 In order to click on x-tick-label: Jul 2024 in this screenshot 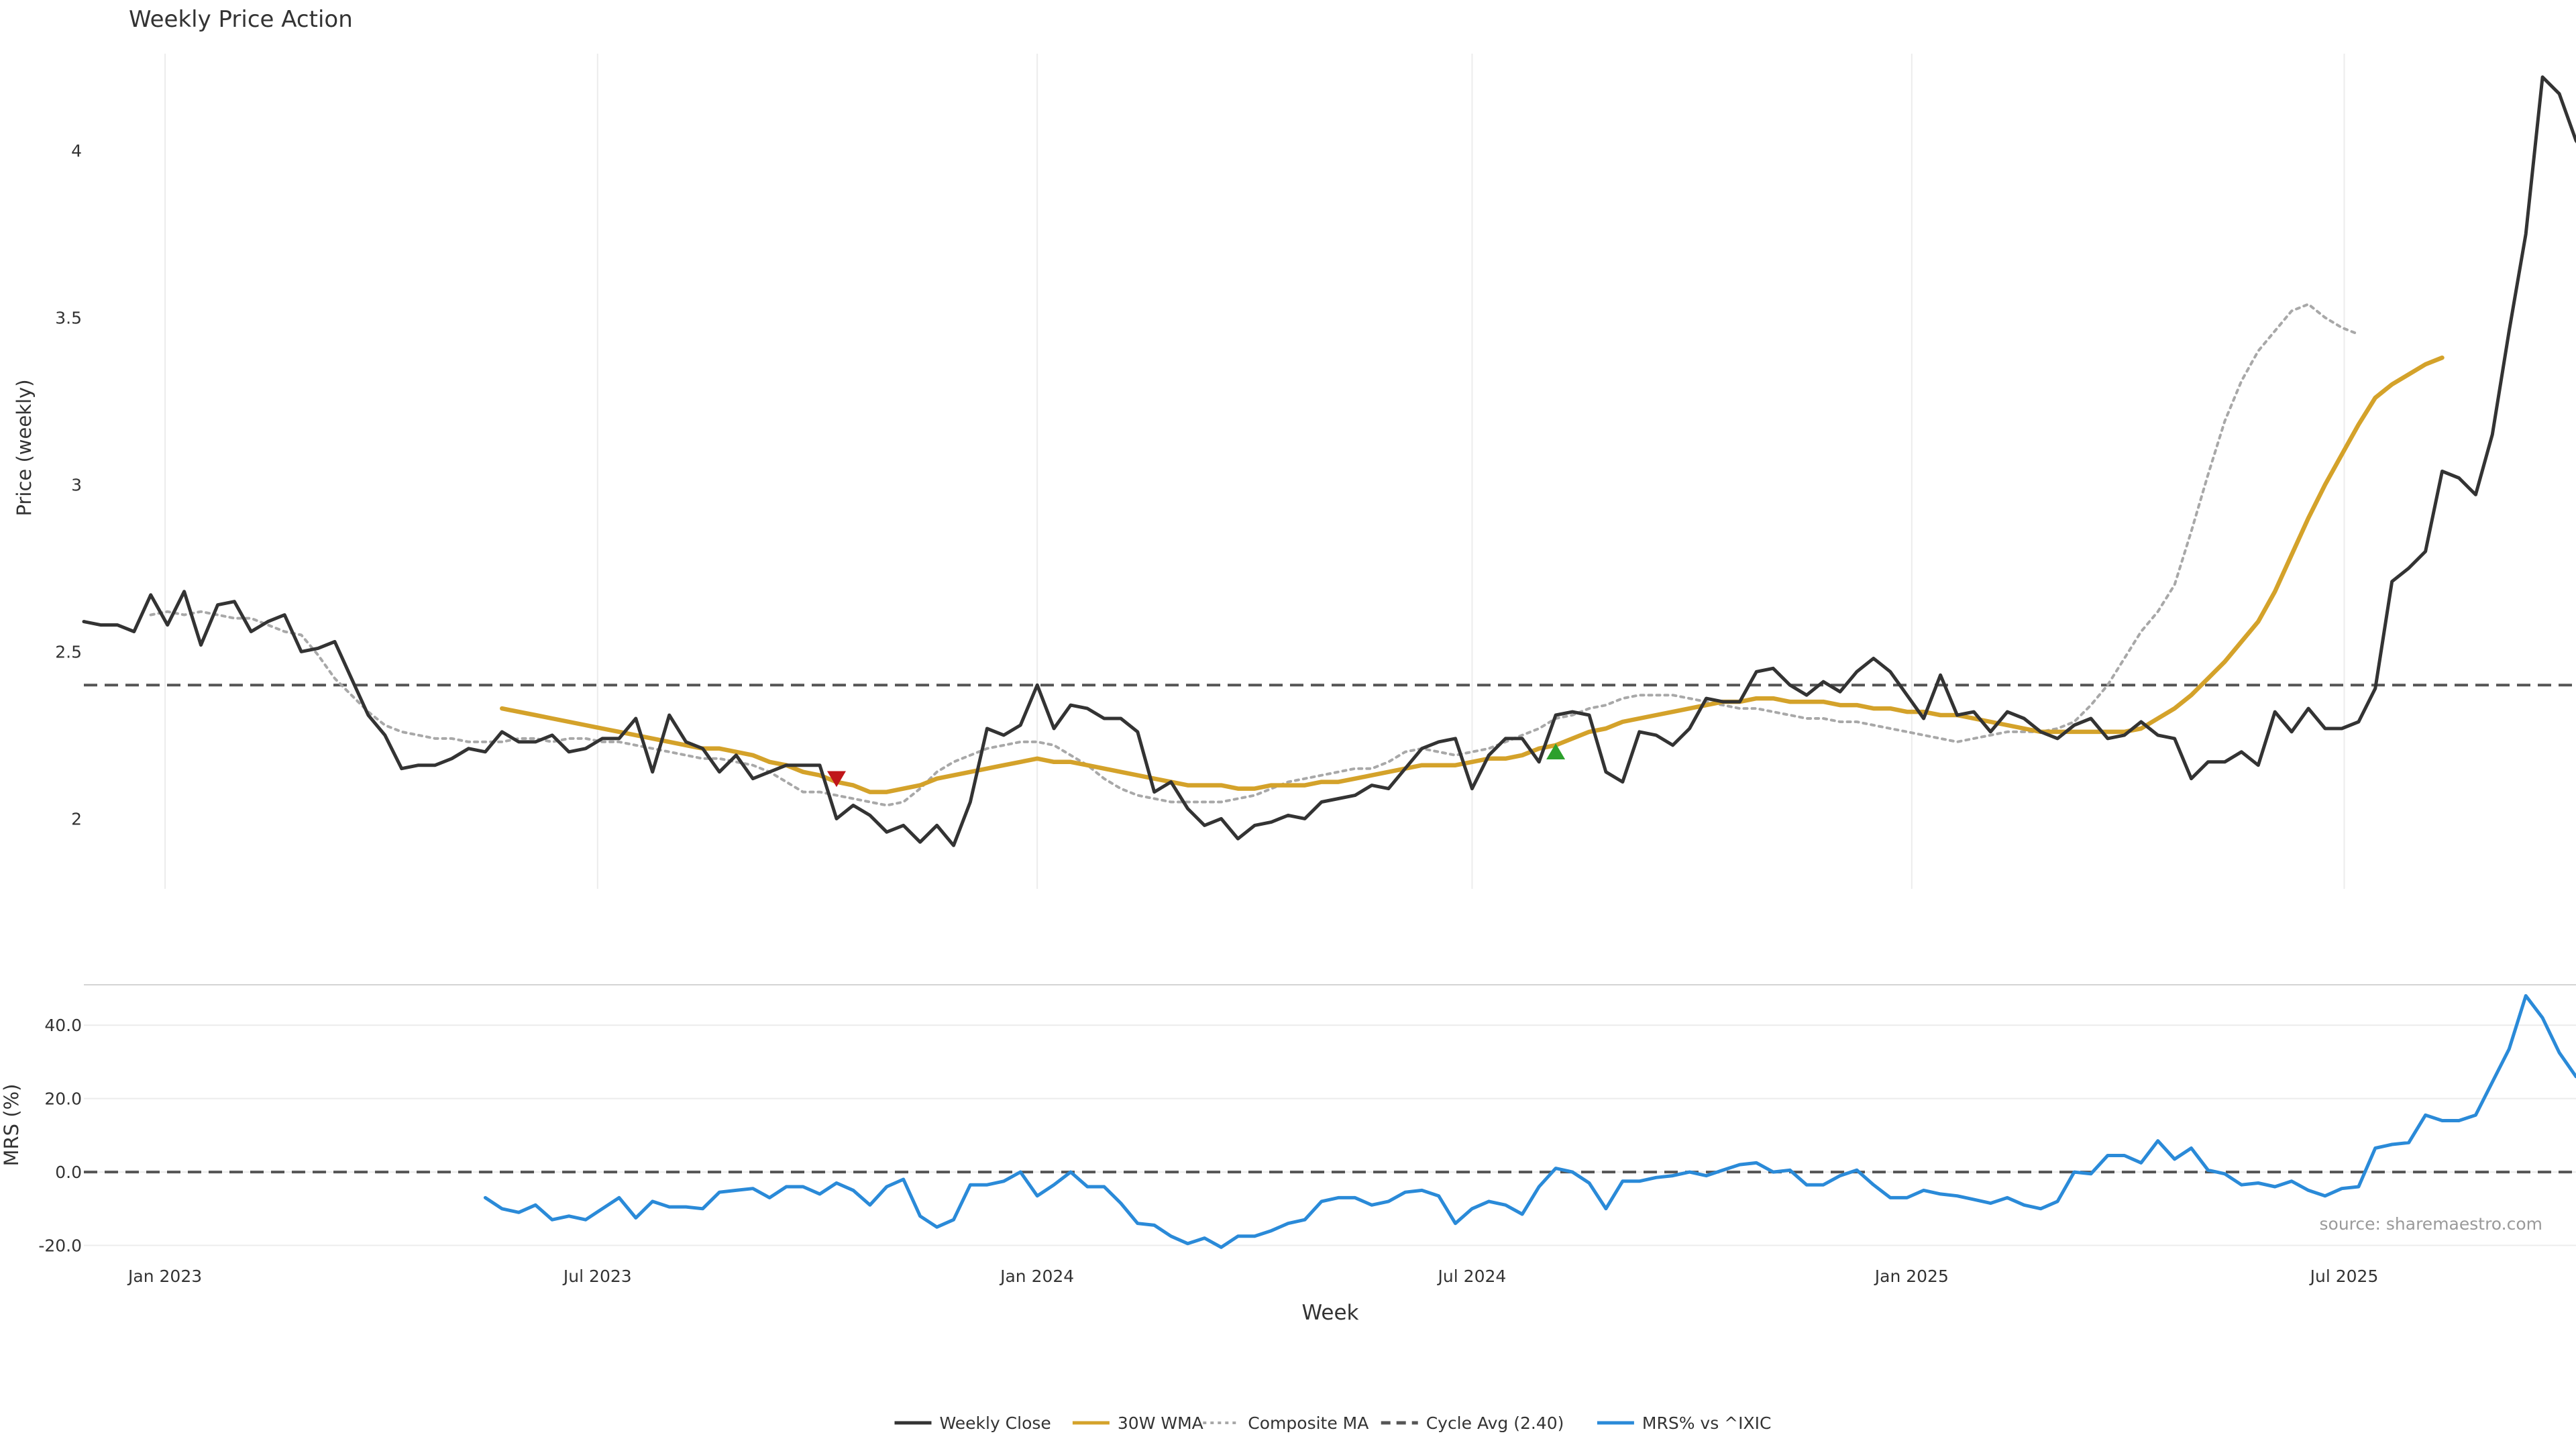, I will do `click(1472, 1276)`.